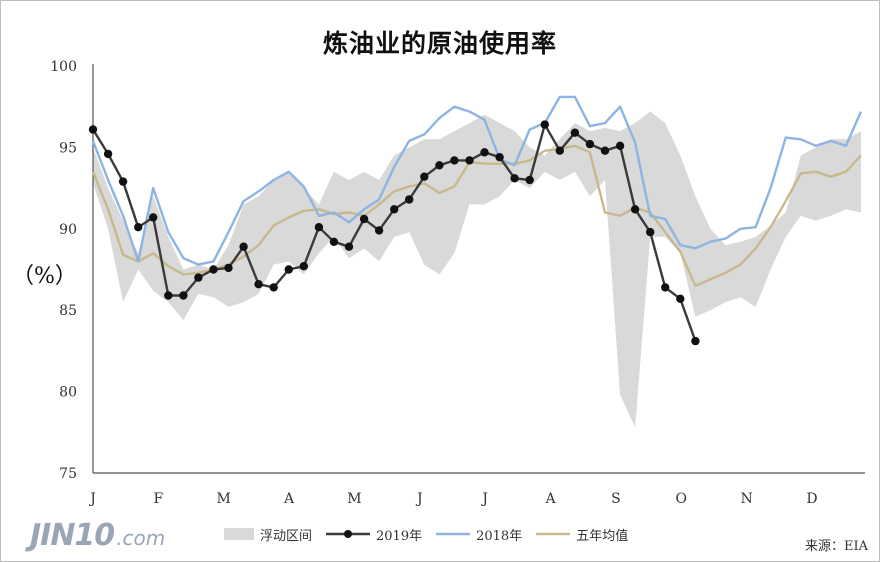 The image size is (880, 562). Describe the element at coordinates (92, 499) in the screenshot. I see `x-tick-0: J` at that location.